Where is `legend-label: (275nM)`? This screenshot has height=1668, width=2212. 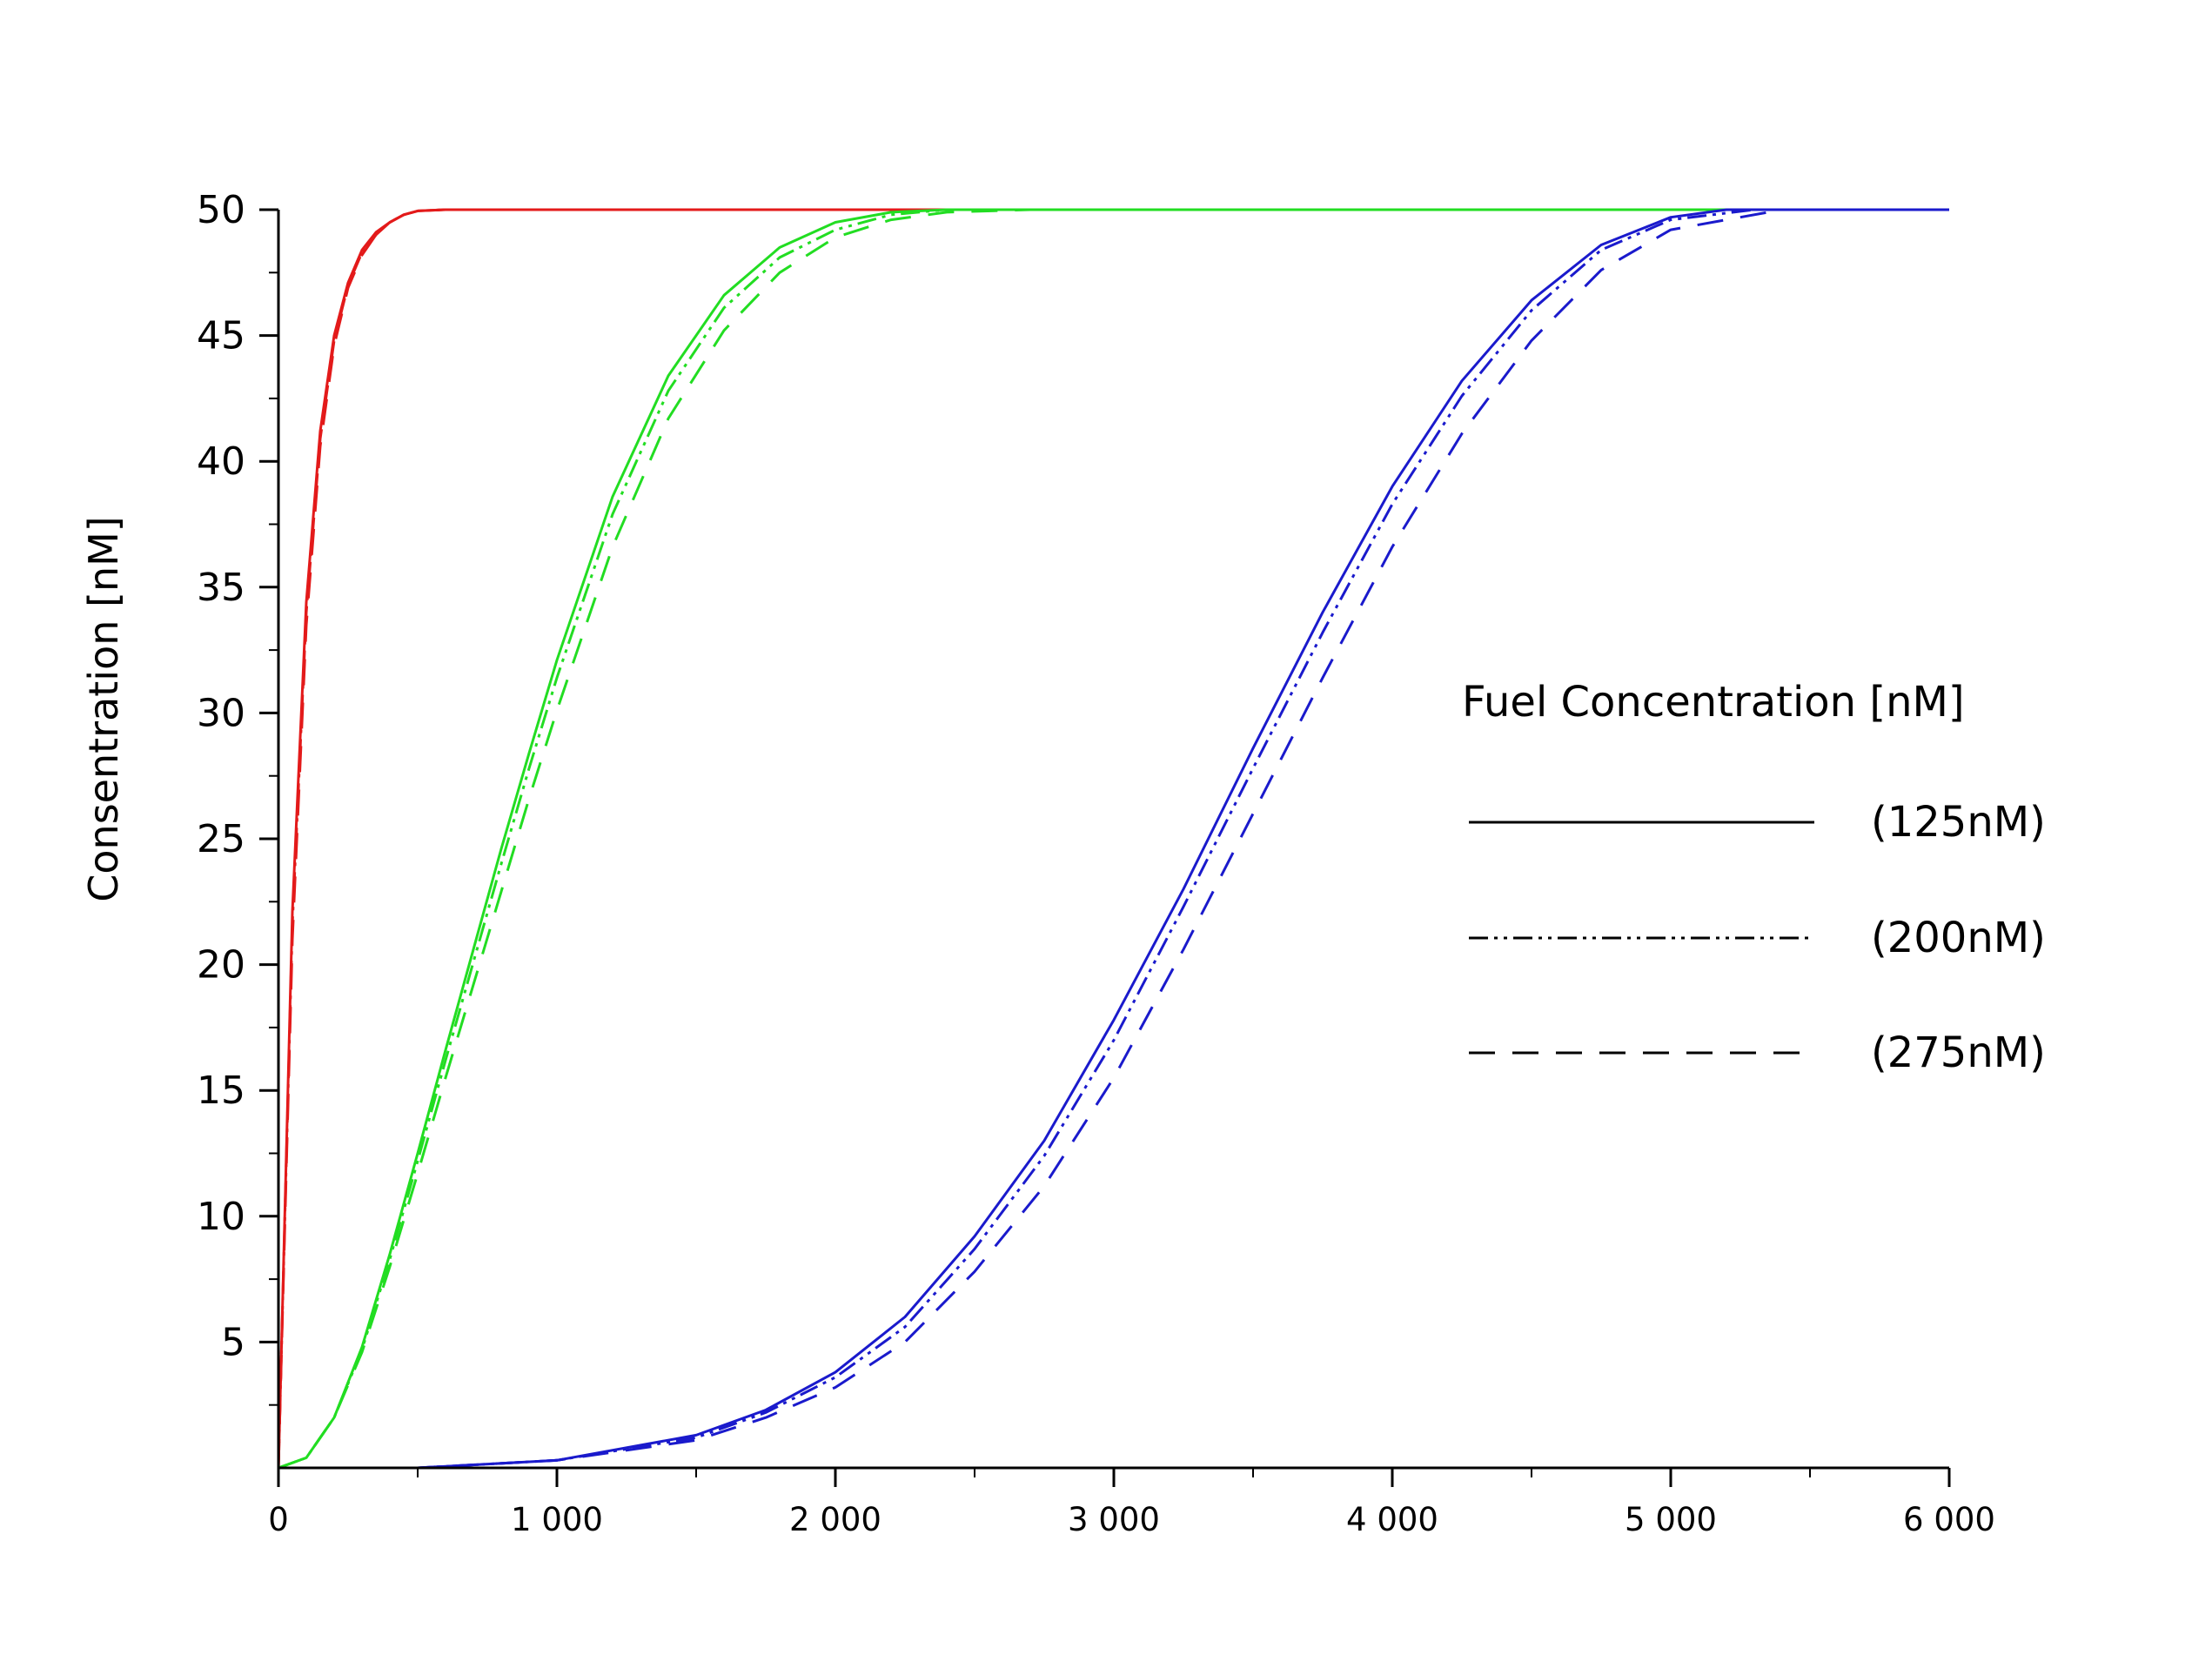 legend-label: (275nM) is located at coordinates (1959, 1052).